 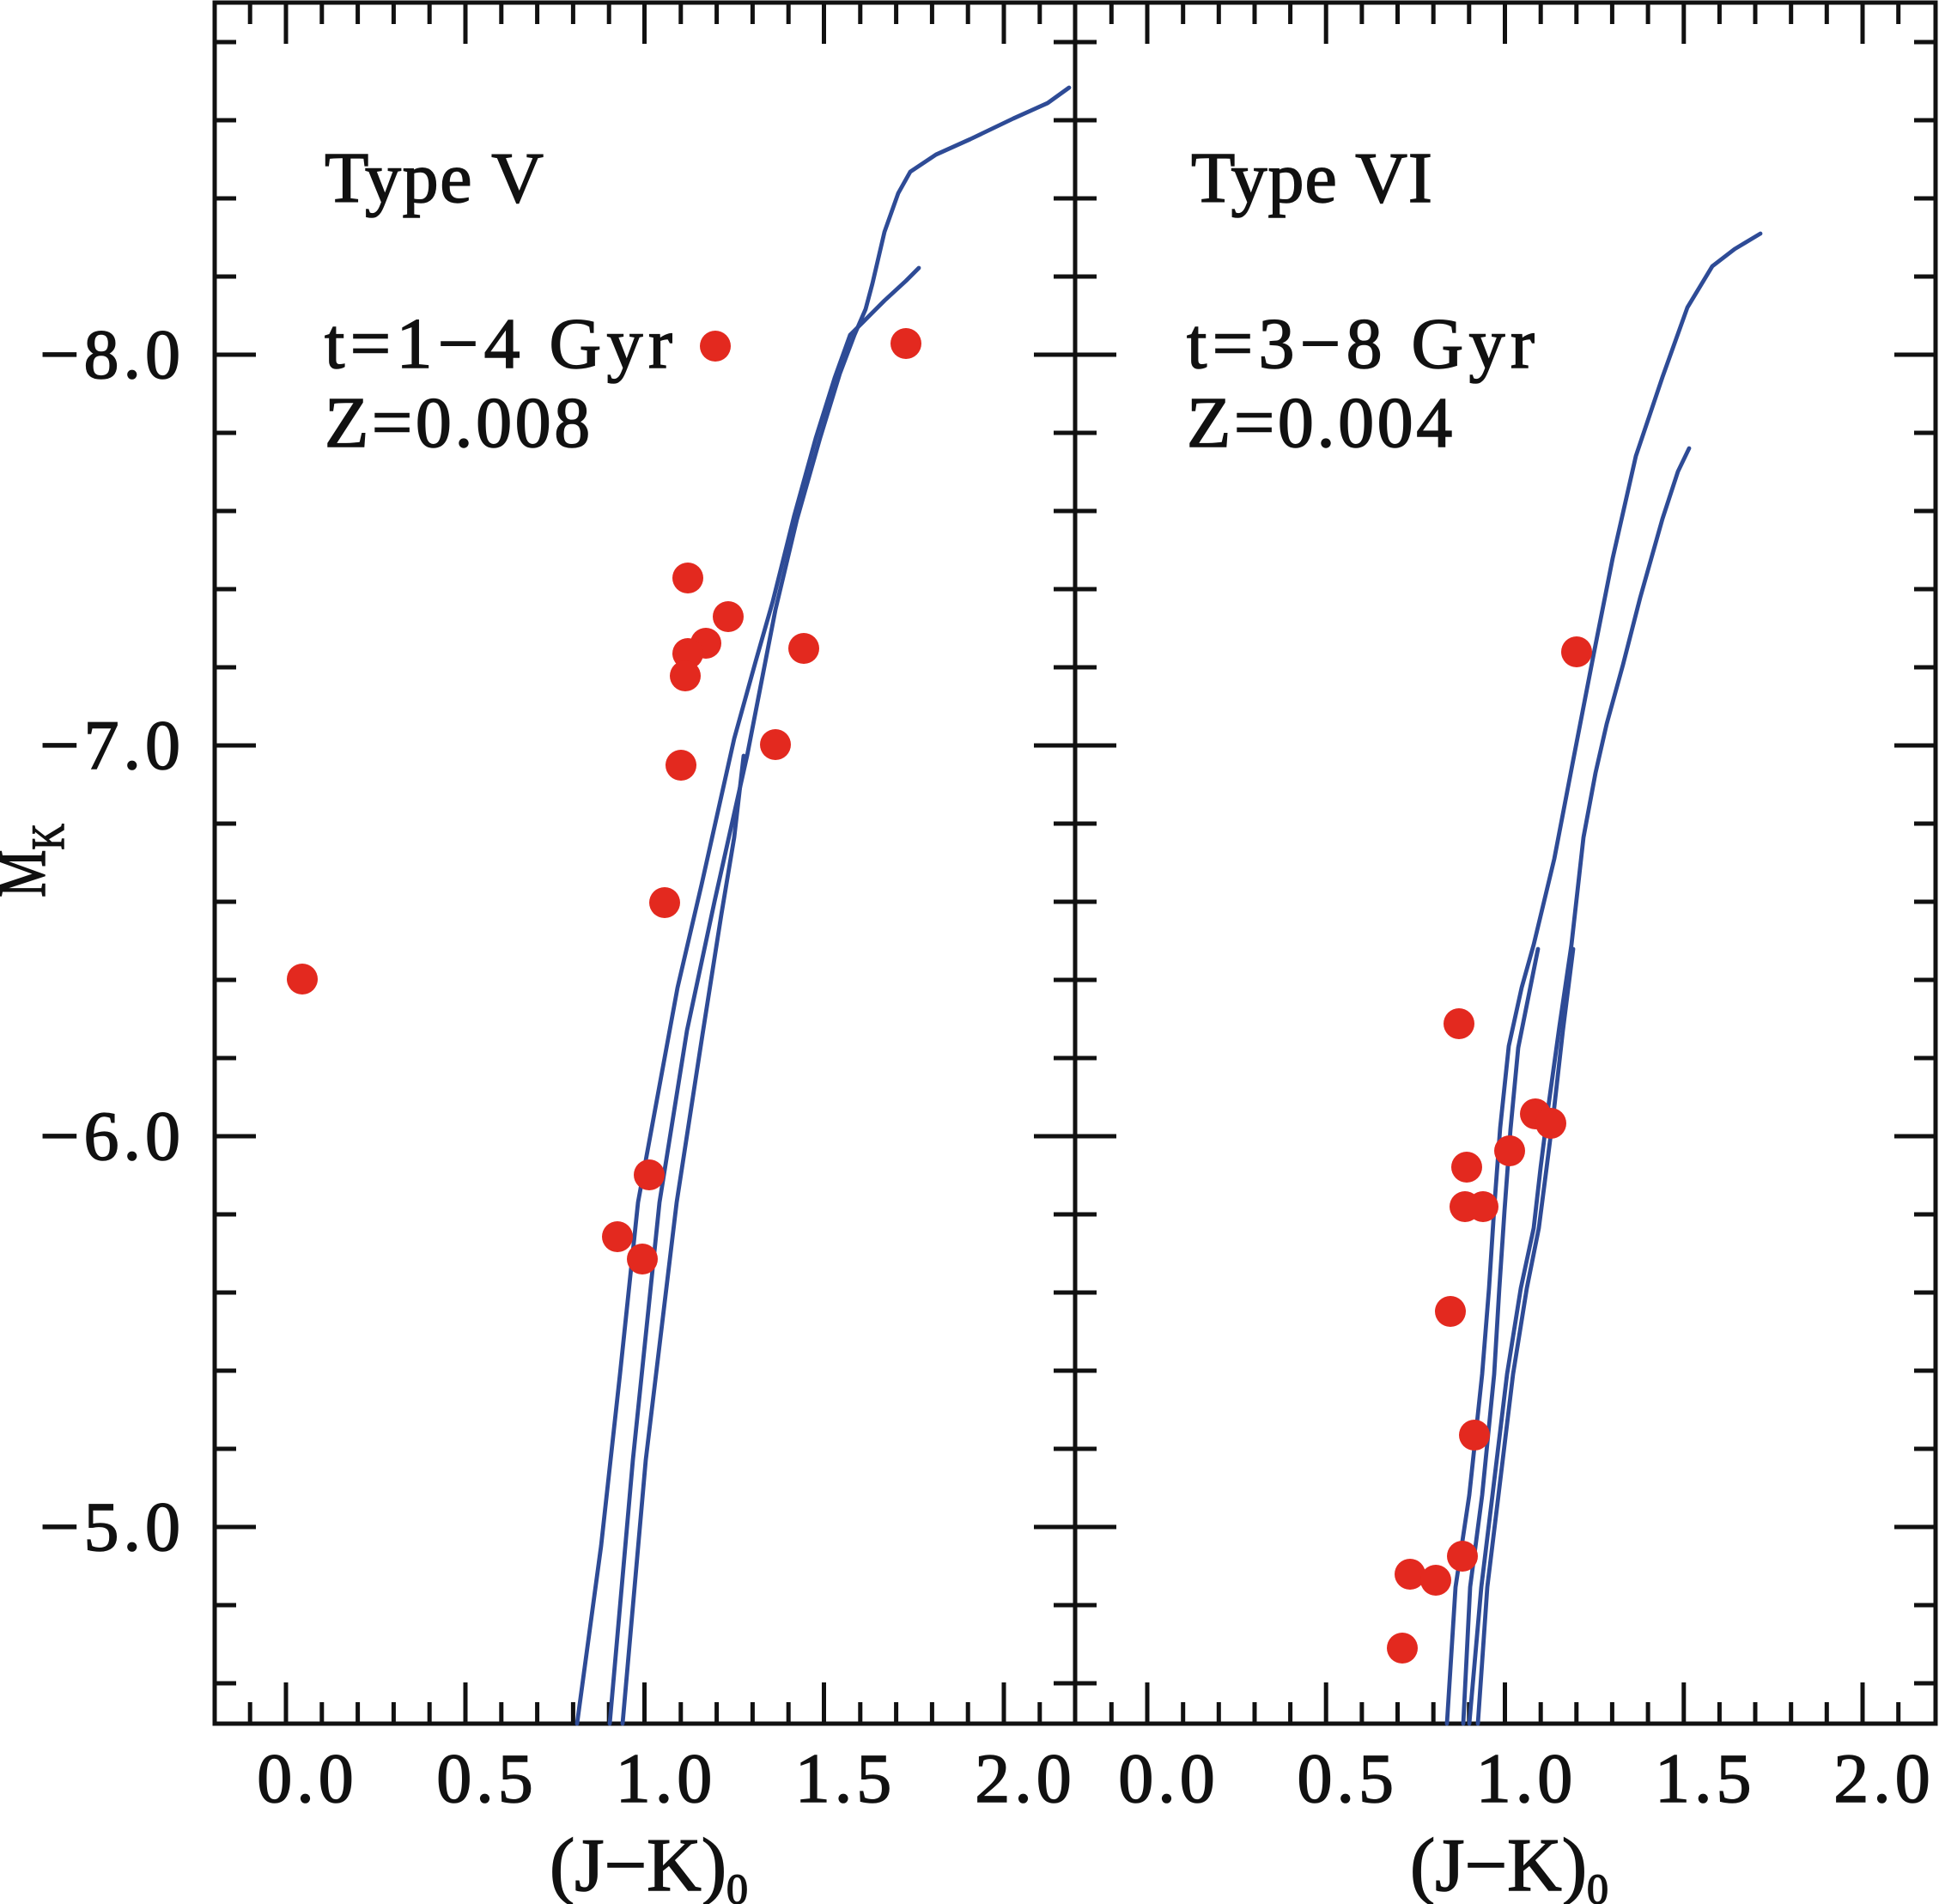 I want to click on svg-text: t=3−8 Gyr, so click(x=1363, y=344).